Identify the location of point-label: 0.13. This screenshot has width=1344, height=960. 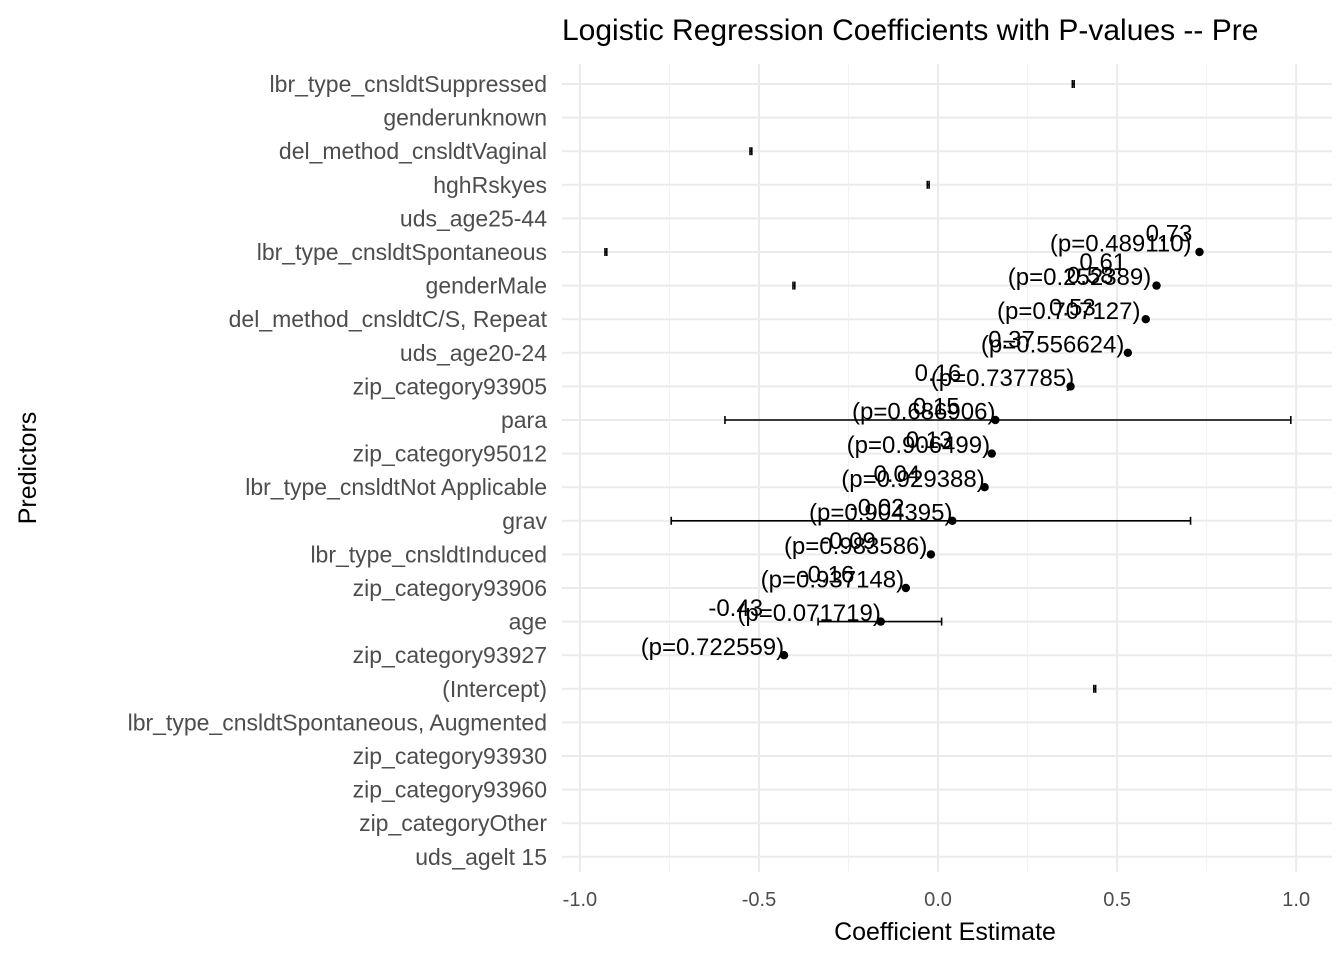
(929, 440).